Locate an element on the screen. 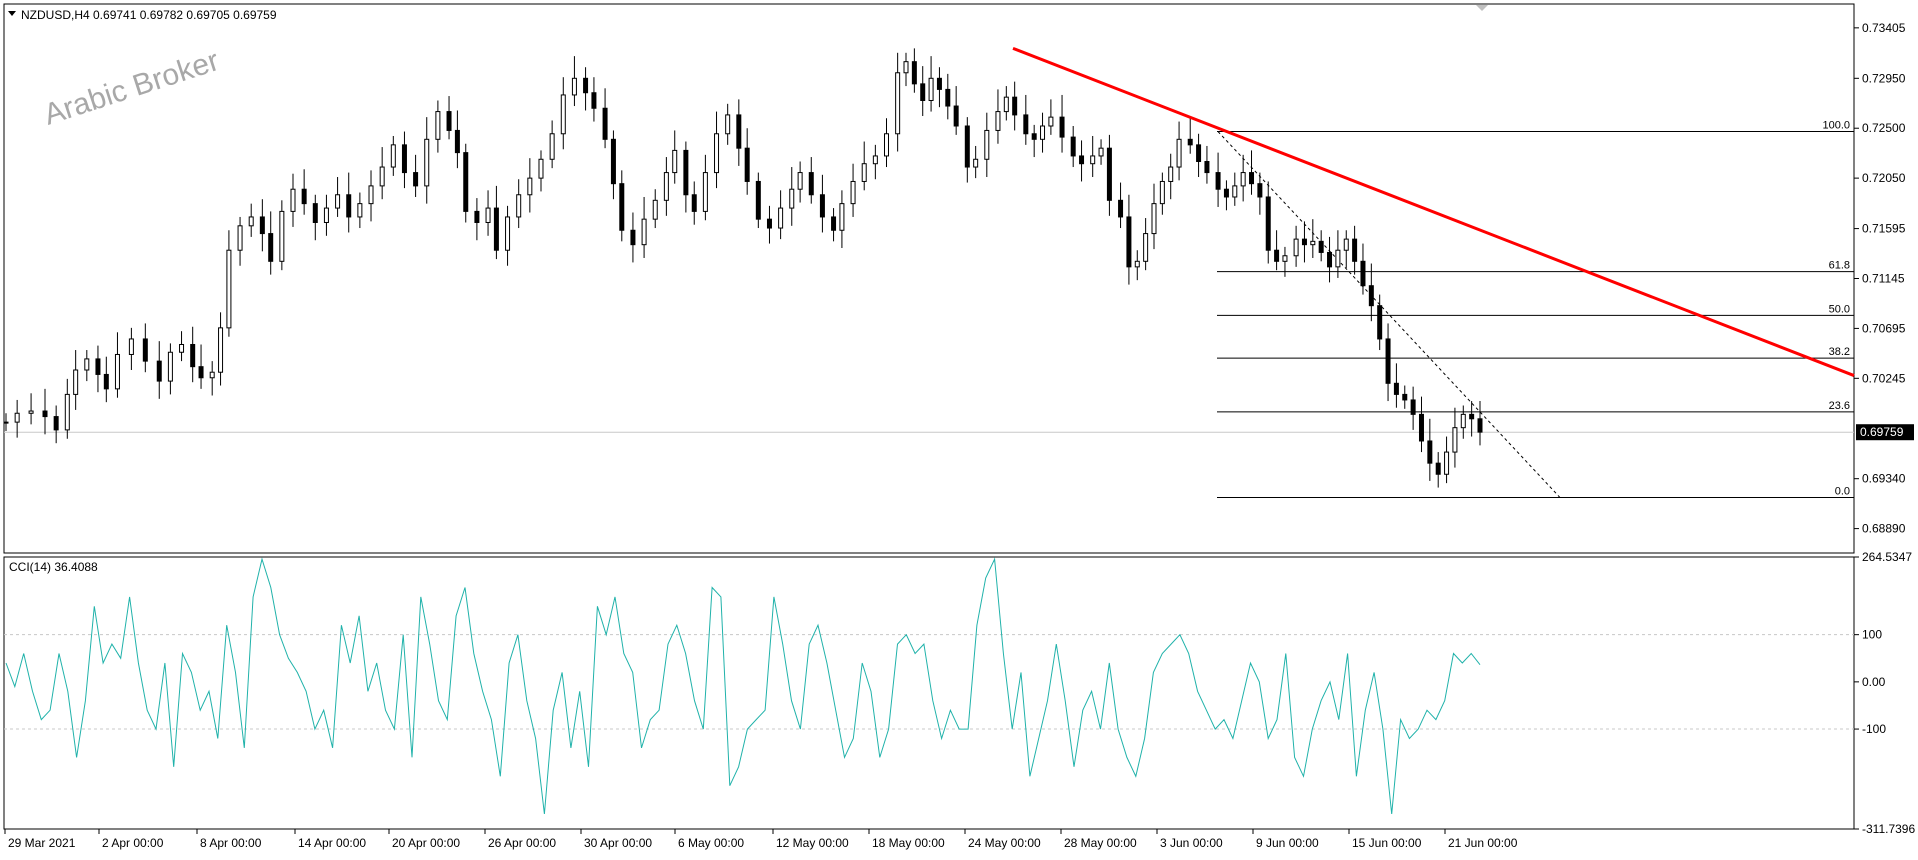 The width and height of the screenshot is (1918, 860). scroll-marker-icon is located at coordinates (1482, 8).